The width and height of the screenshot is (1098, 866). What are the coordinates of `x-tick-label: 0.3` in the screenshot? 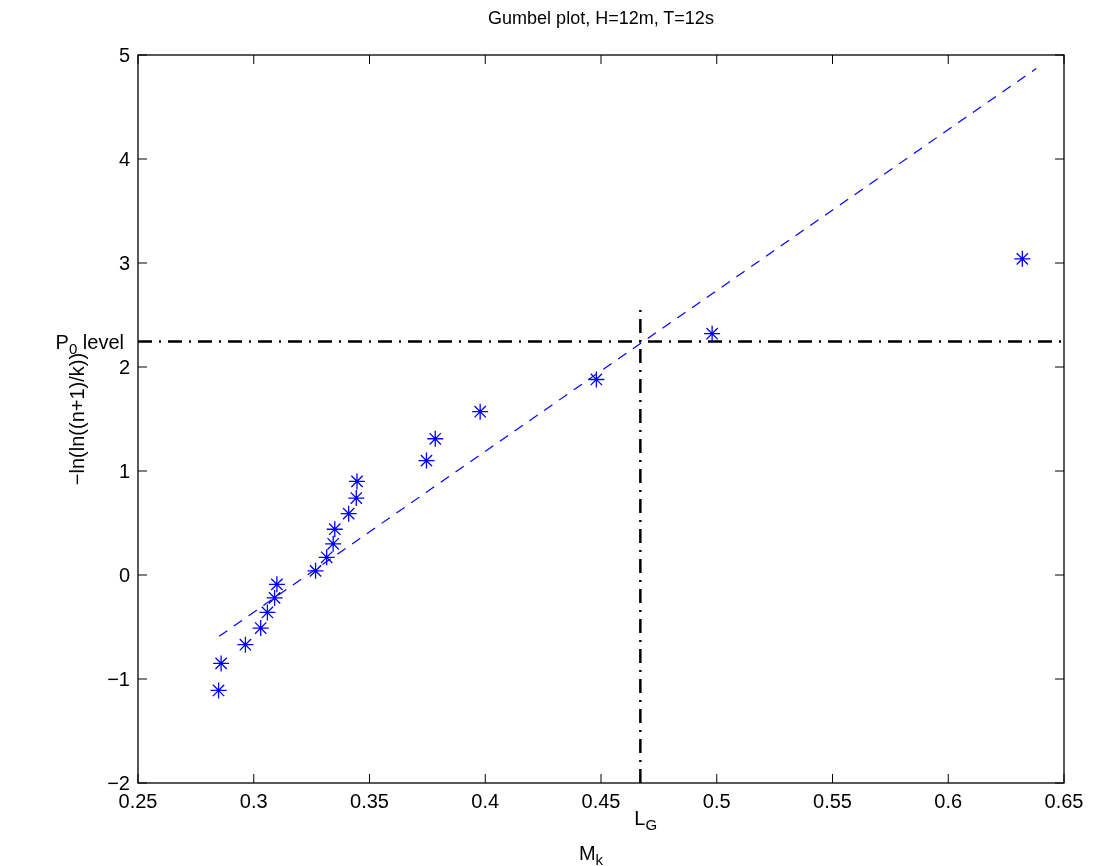 It's located at (253, 801).